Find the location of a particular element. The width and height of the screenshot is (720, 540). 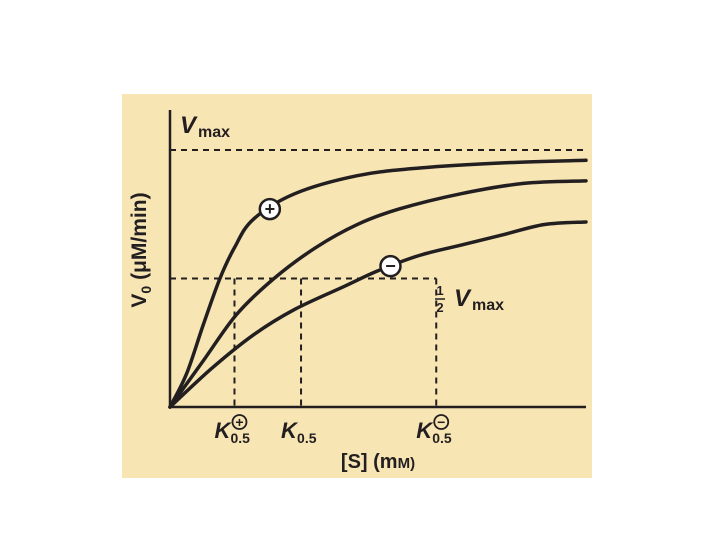

k-label-2: K is located at coordinates (425, 430).